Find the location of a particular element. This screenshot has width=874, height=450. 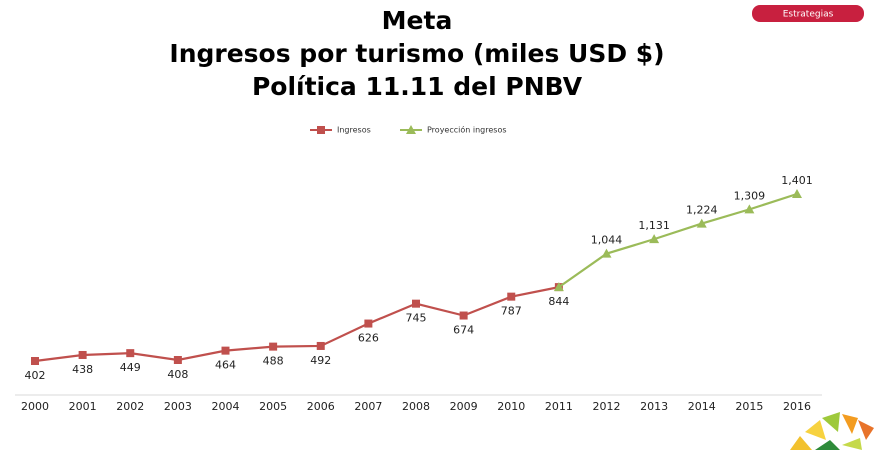

x-tick-label: 2014 is located at coordinates (702, 406).